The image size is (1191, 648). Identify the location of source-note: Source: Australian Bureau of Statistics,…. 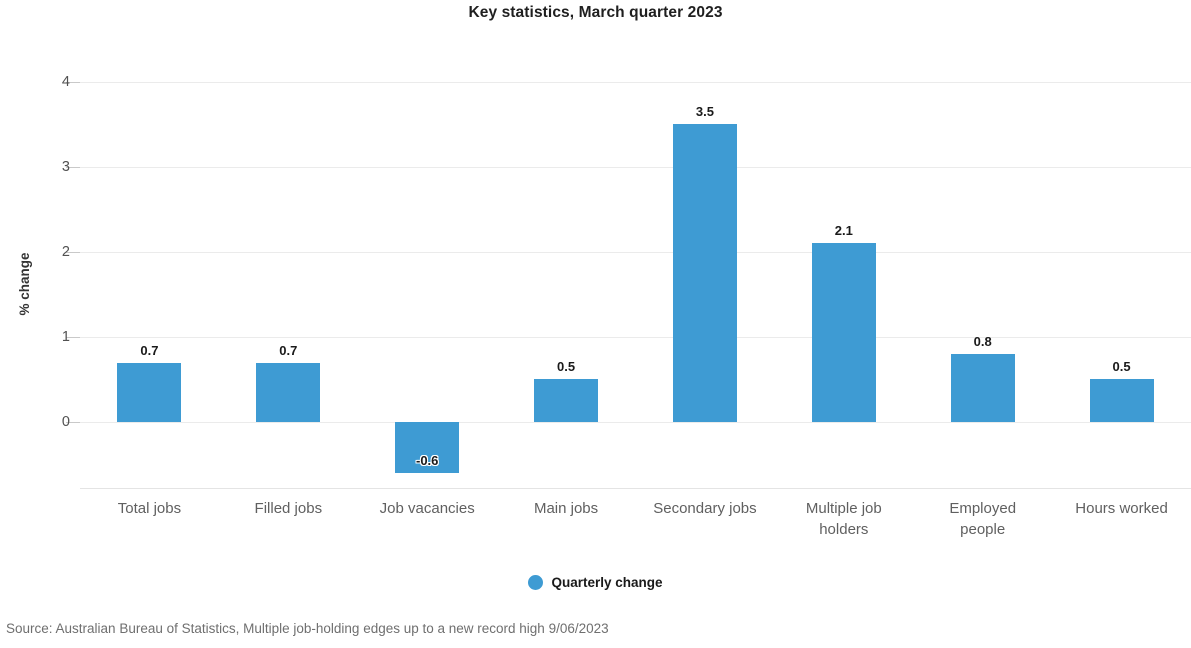
(307, 628).